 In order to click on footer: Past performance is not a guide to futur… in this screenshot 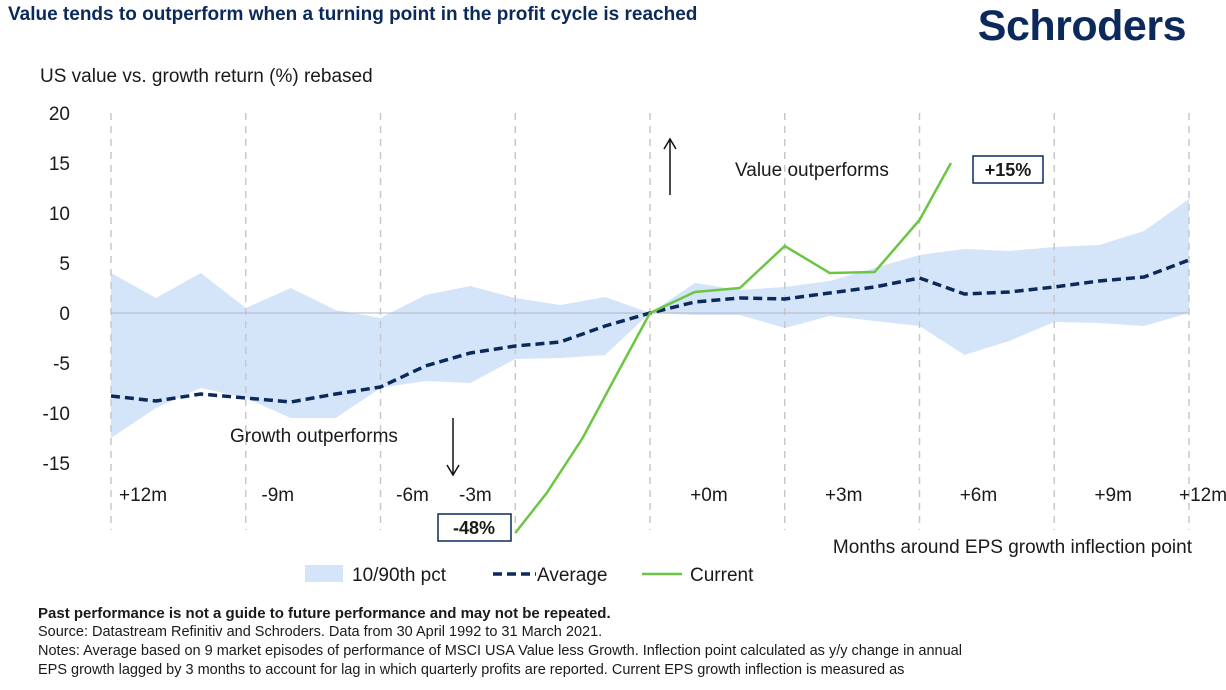, I will do `click(628, 642)`.